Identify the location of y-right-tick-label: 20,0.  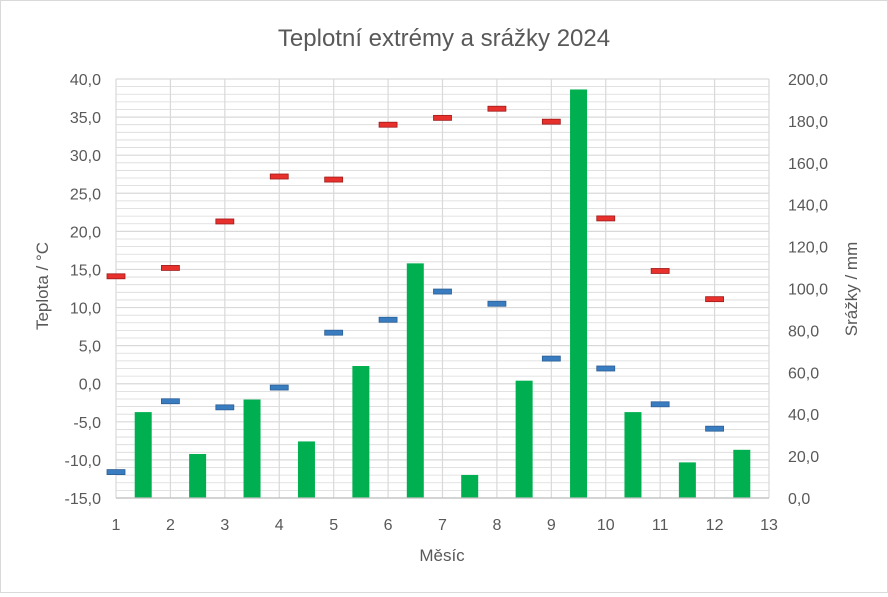
(803, 457).